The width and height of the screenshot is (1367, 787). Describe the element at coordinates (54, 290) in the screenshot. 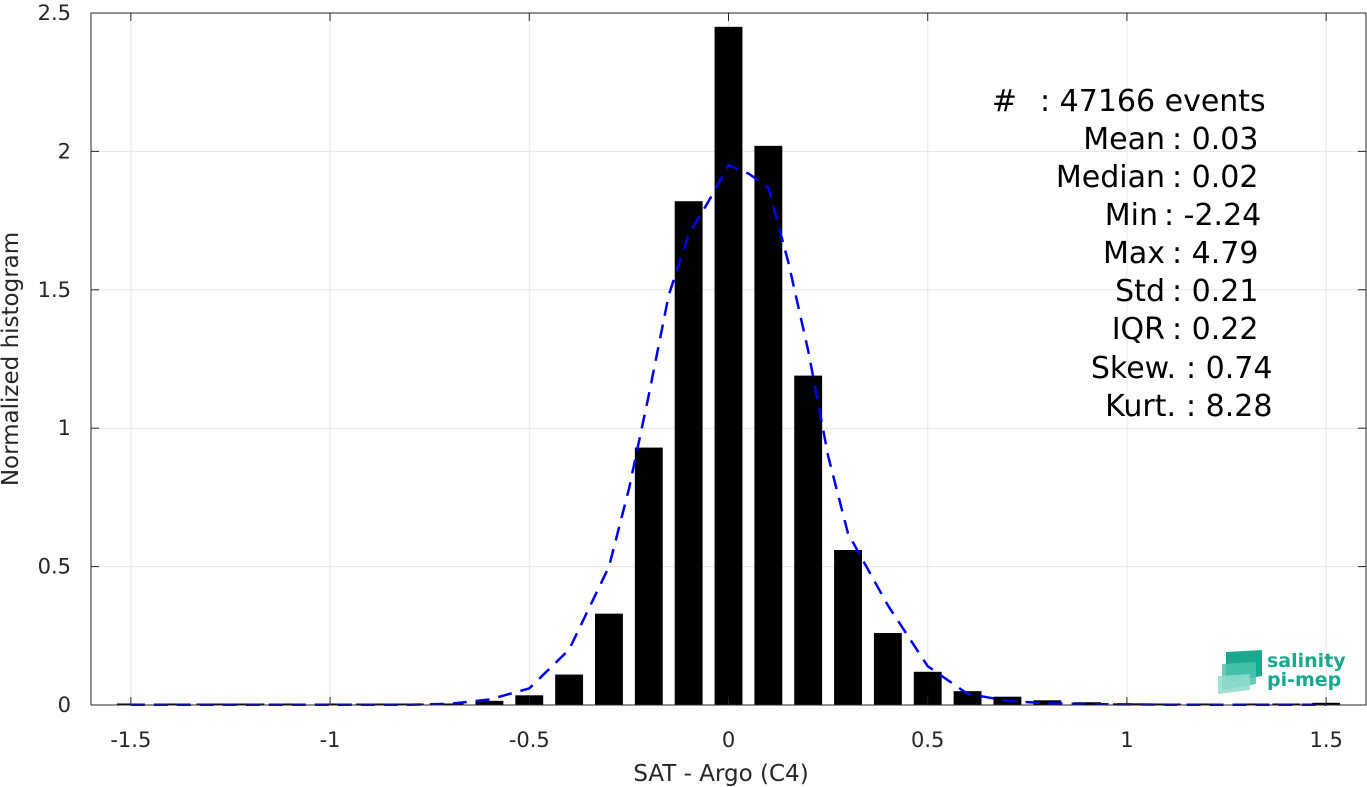

I see `y-tick-label: 1.5` at that location.